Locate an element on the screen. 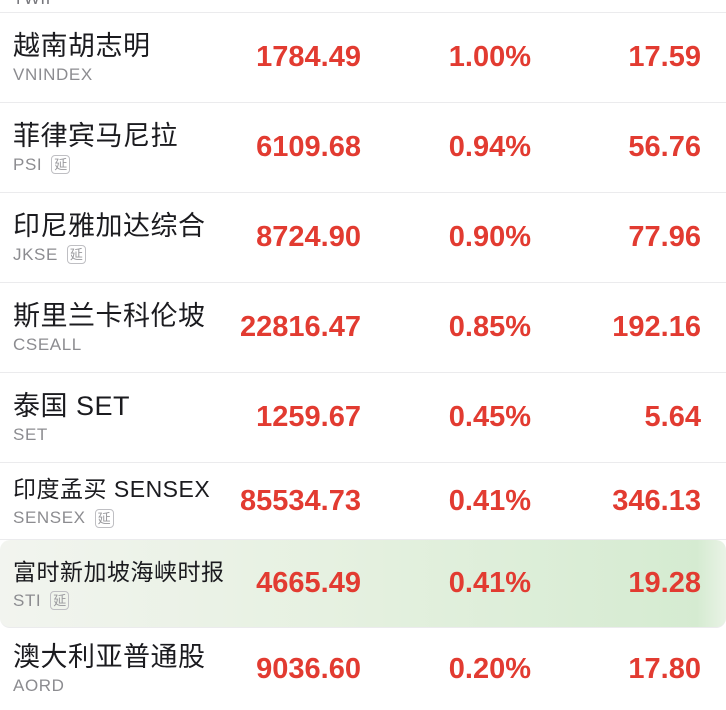  index-row-set: 泰国 SET SET 1259.67 0.45% 5.64 is located at coordinates (363, 418).